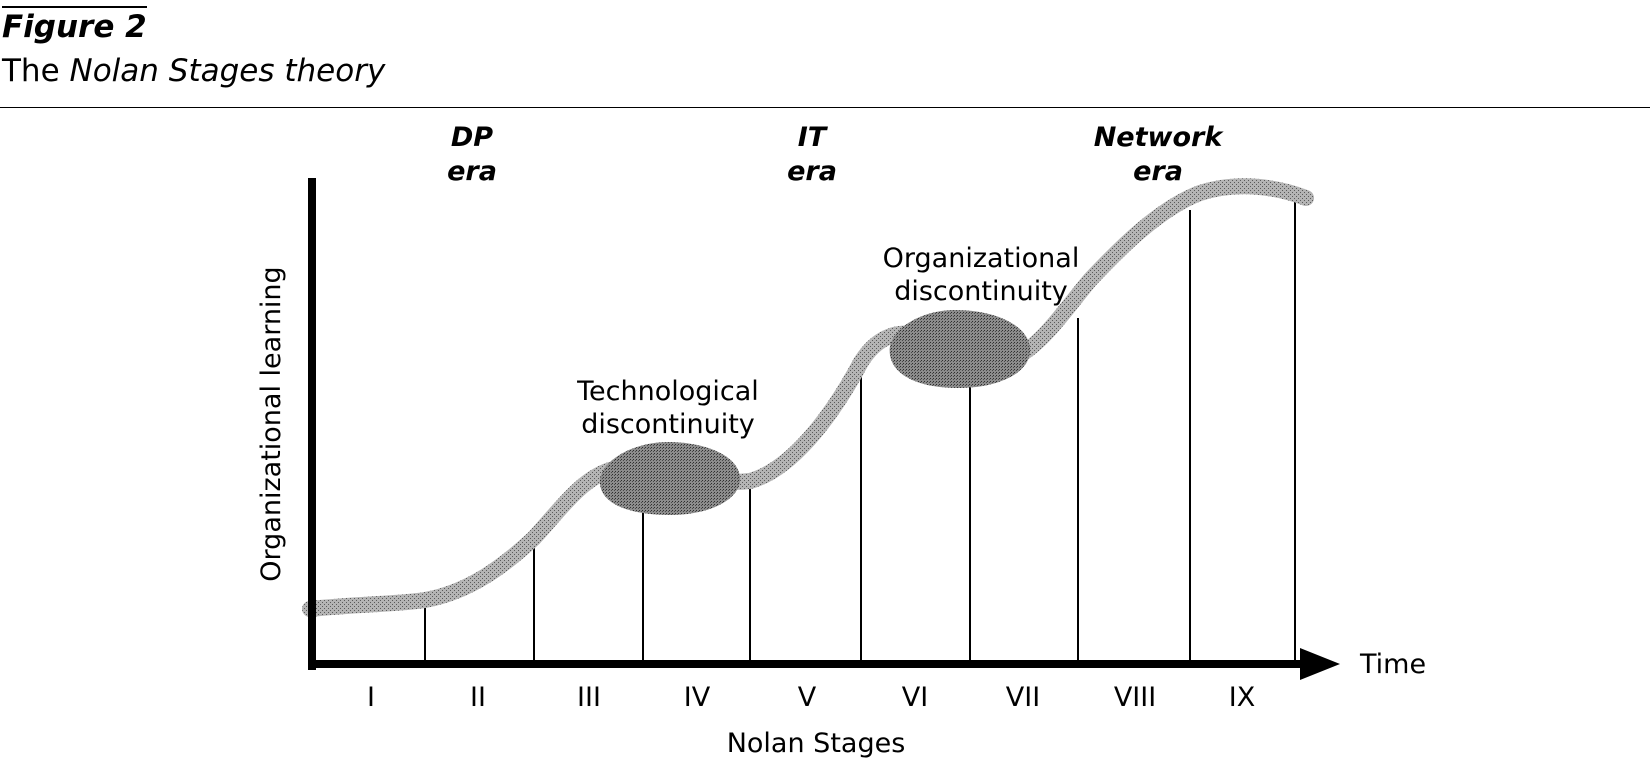  Describe the element at coordinates (472, 137) in the screenshot. I see `era-dp-name: DP` at that location.